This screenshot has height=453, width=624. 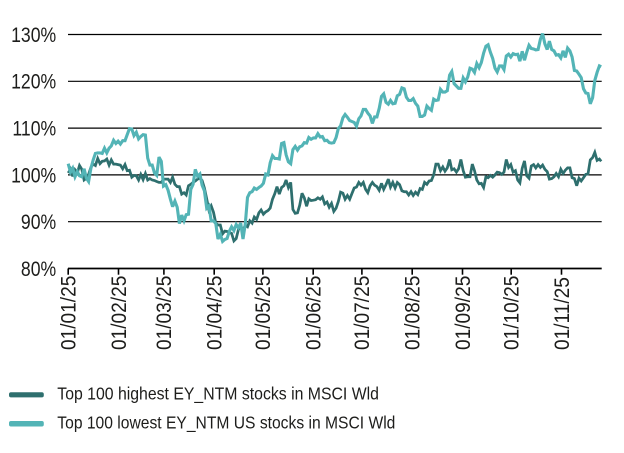 What do you see at coordinates (38, 269) in the screenshot?
I see `svg-text: 80%` at bounding box center [38, 269].